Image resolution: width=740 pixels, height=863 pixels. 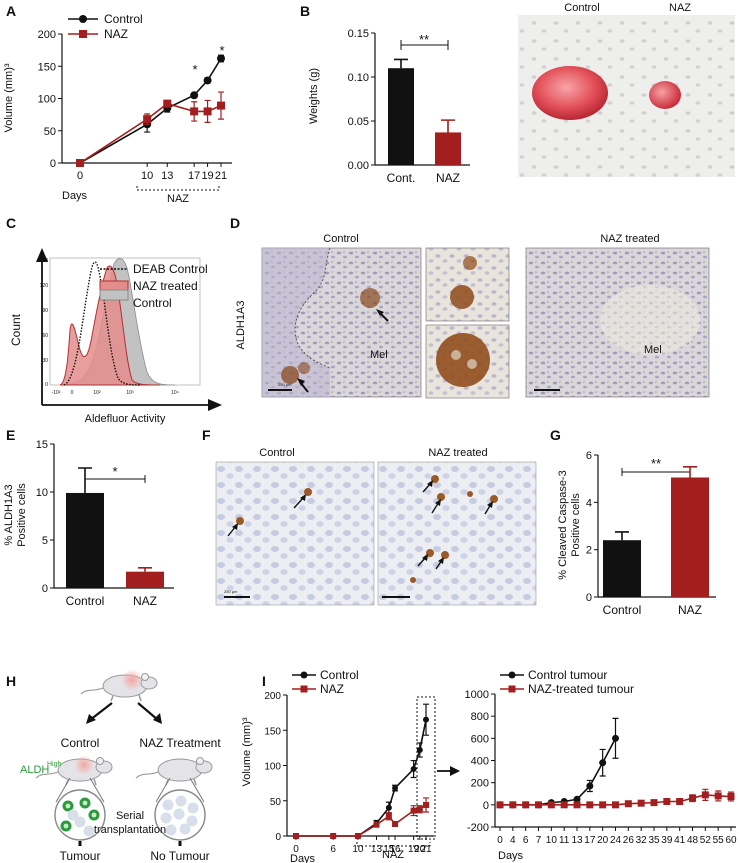 What do you see at coordinates (11, 681) in the screenshot?
I see `panel-letter-h: H` at bounding box center [11, 681].